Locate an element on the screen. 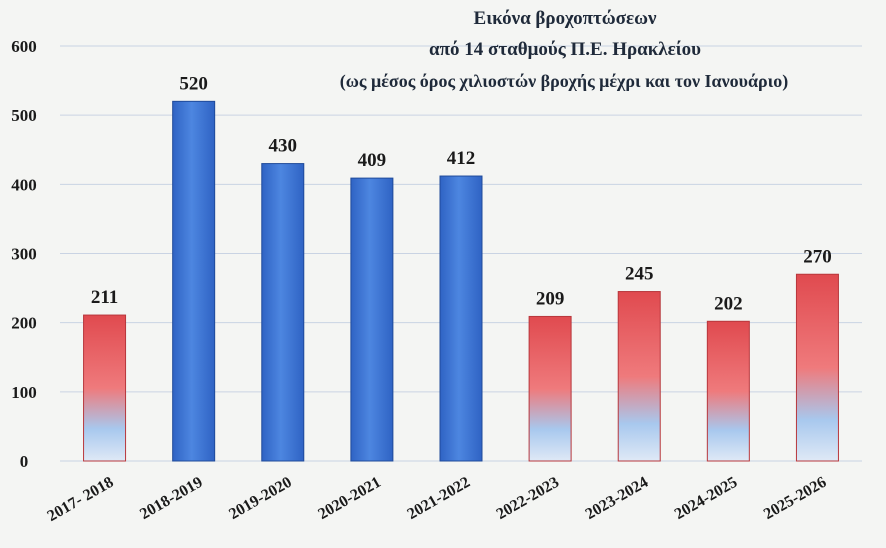 The width and height of the screenshot is (886, 548). x-tick-label: 2022-2023 is located at coordinates (528, 498).